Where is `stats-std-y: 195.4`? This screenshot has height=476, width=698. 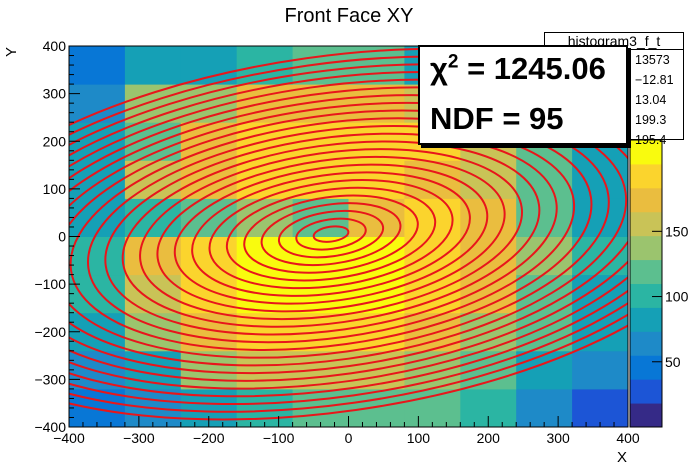 stats-std-y: 195.4 is located at coordinates (651, 140).